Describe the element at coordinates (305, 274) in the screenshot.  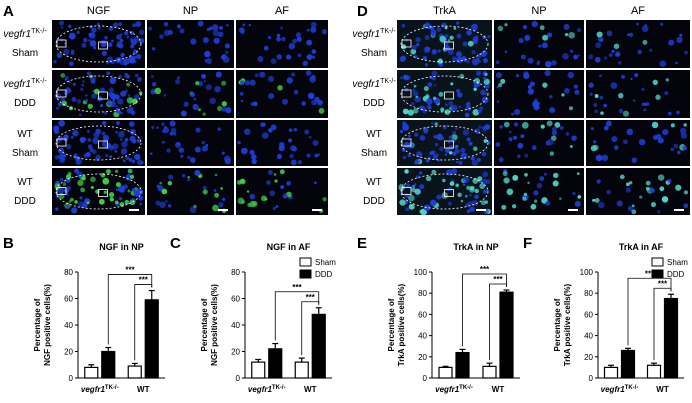
I see `legend-swatch` at that location.